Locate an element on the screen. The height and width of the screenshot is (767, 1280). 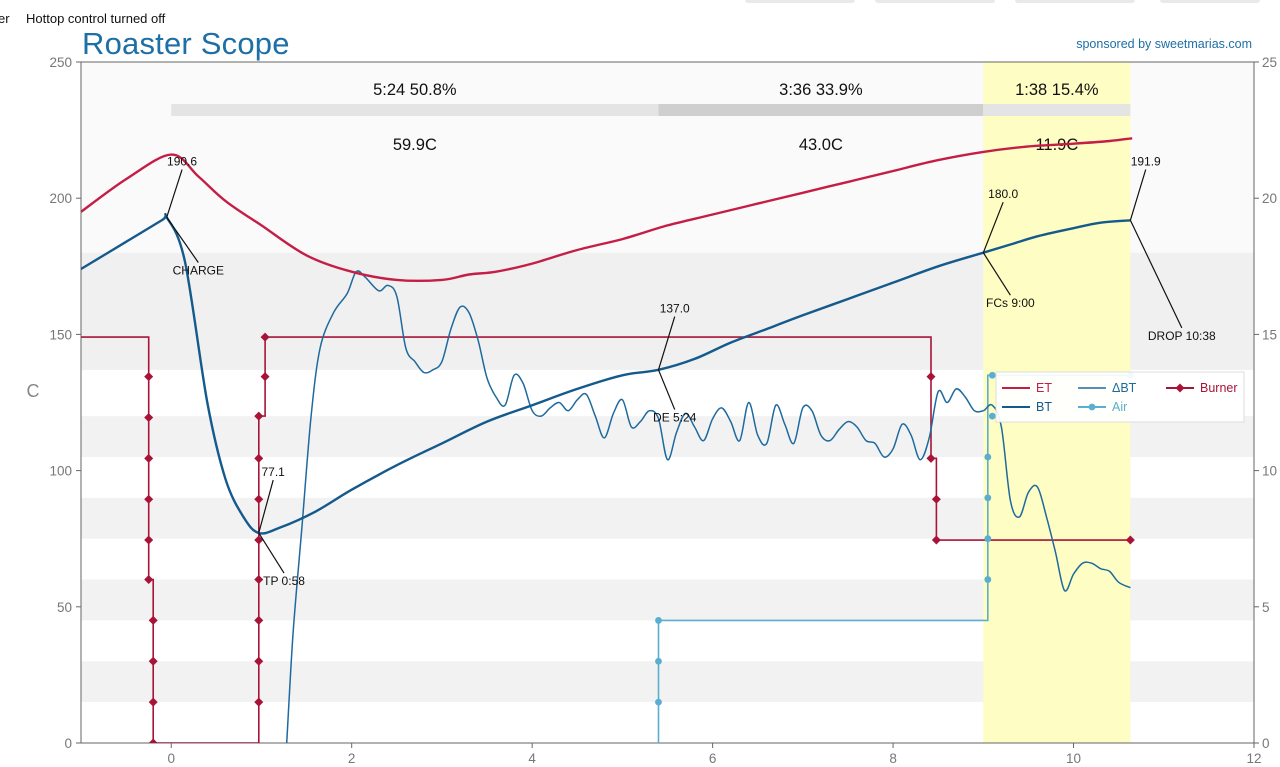
legend-label-dBT: ΔBT is located at coordinates (1124, 388).